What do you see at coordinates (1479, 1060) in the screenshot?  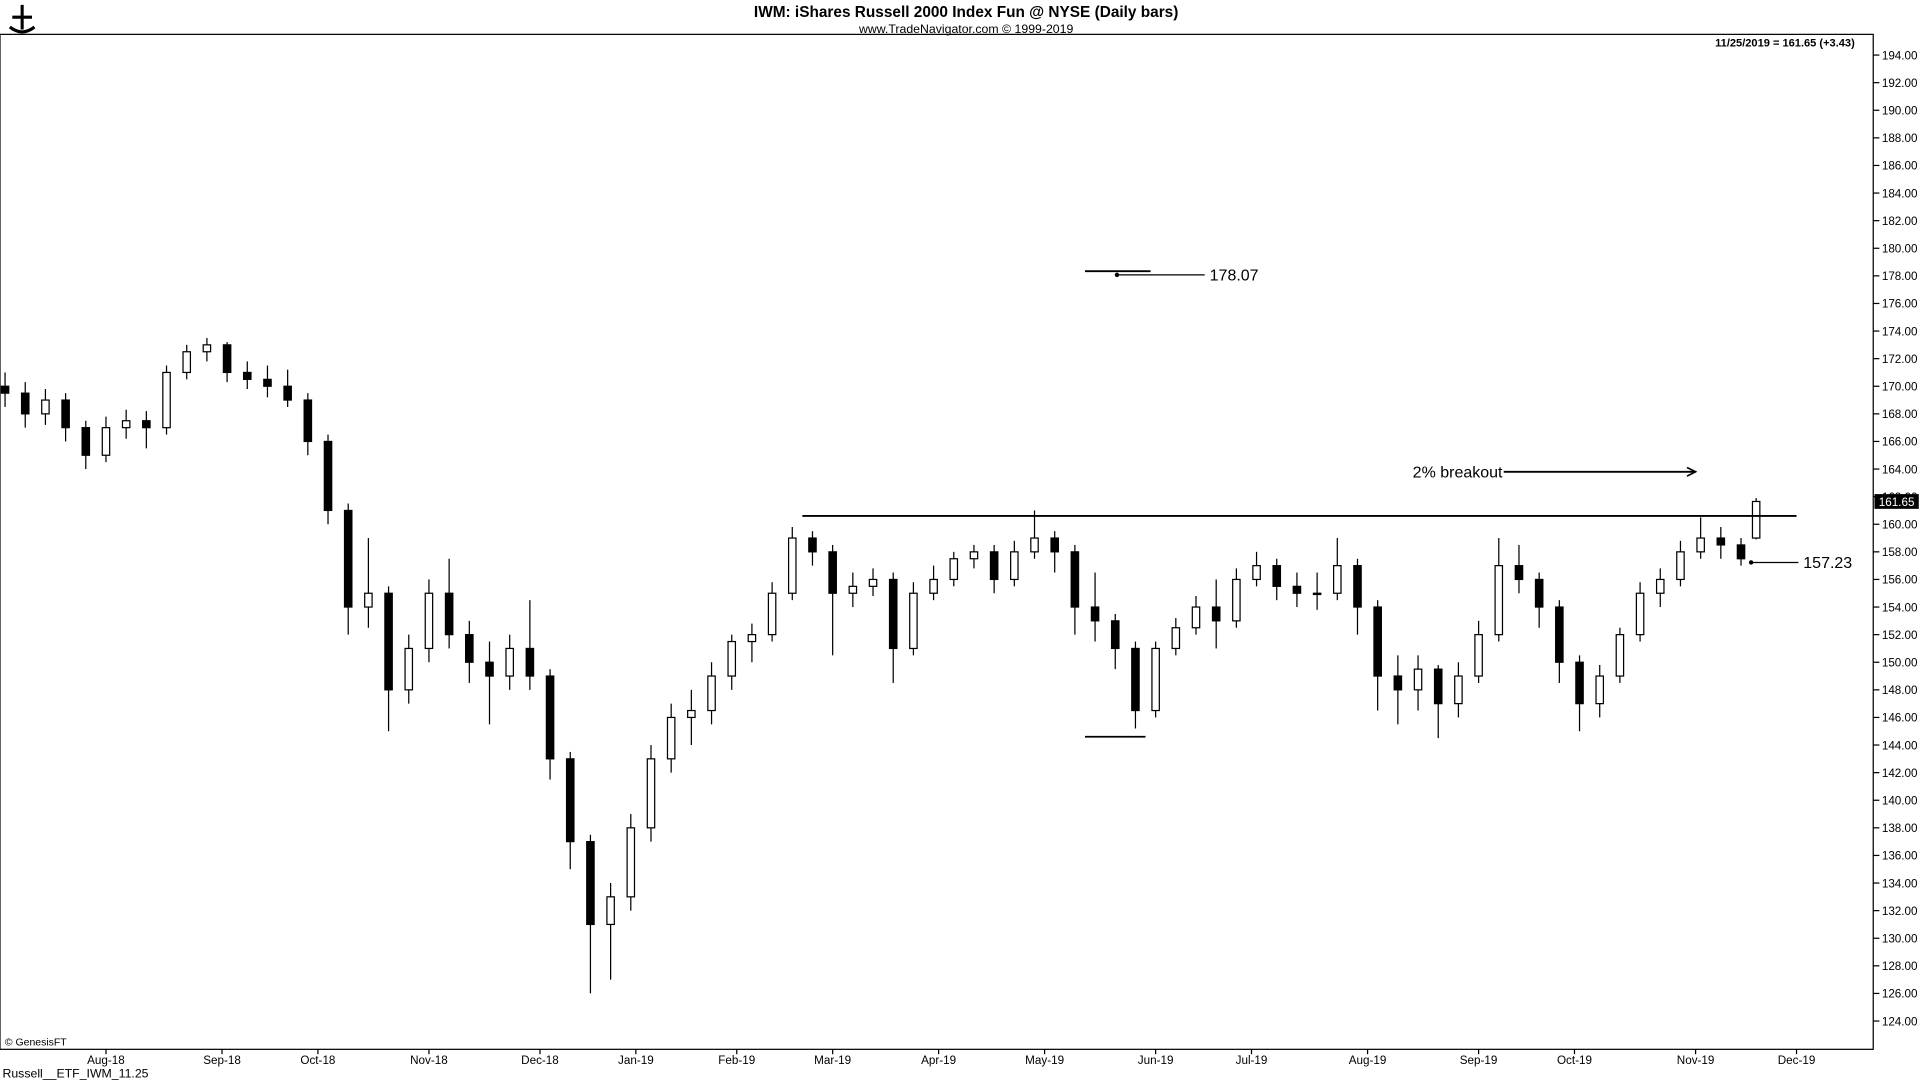 I see `x-tick-label: Sep-19` at bounding box center [1479, 1060].